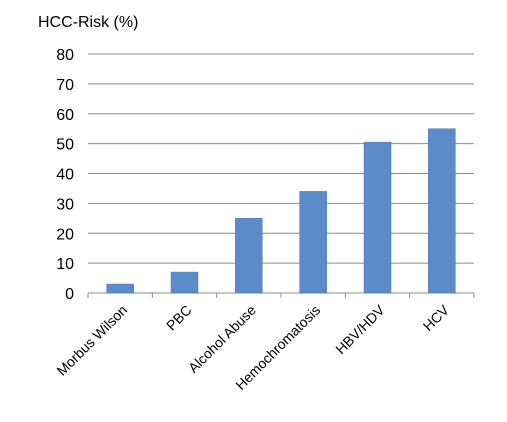  Describe the element at coordinates (360, 329) in the screenshot. I see `x-tick-label: HBV/HDV` at that location.